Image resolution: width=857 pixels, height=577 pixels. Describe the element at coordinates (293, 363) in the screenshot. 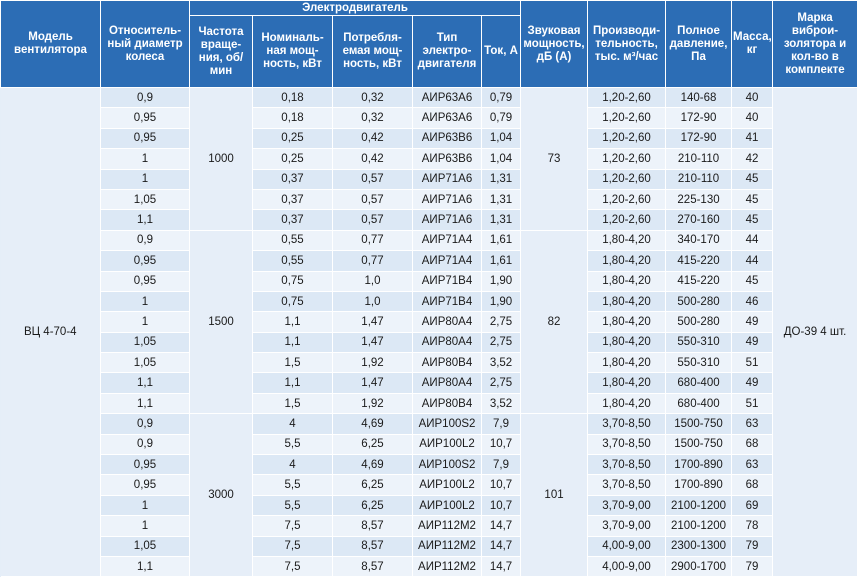

I see `cell-nominal-power: 1,5` at that location.